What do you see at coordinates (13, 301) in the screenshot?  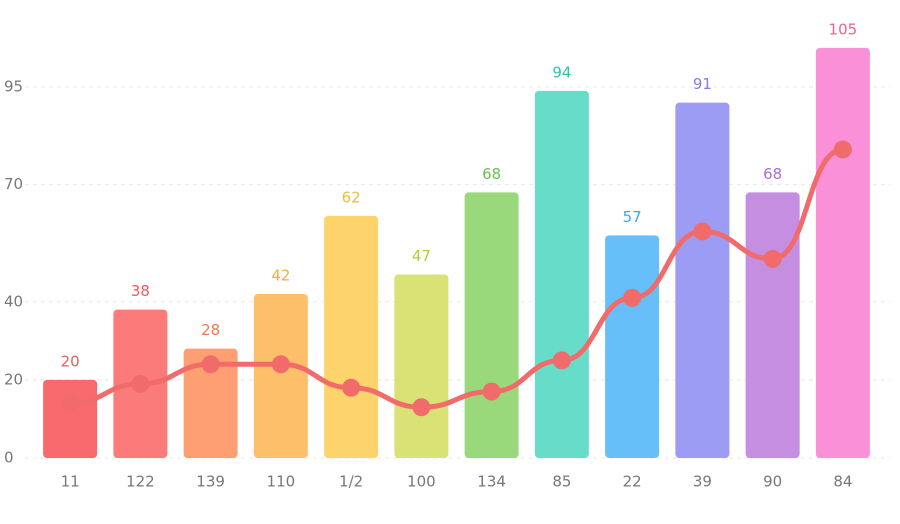 I see `y-tick-label: 40` at bounding box center [13, 301].